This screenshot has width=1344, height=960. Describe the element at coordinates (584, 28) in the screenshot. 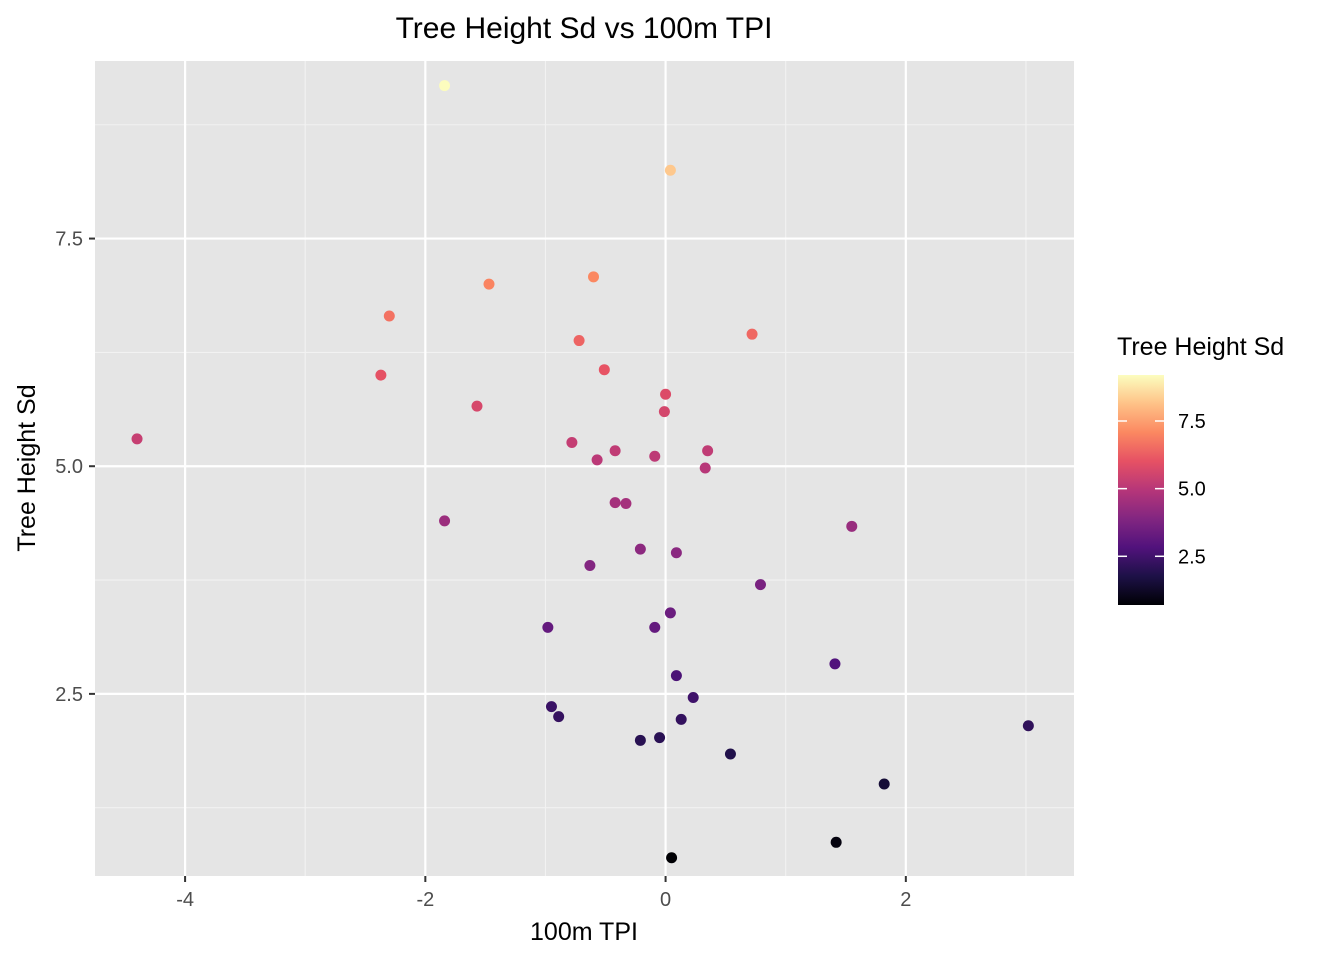

I see `chart-title: Tree Height Sd vs 100m TPI` at that location.